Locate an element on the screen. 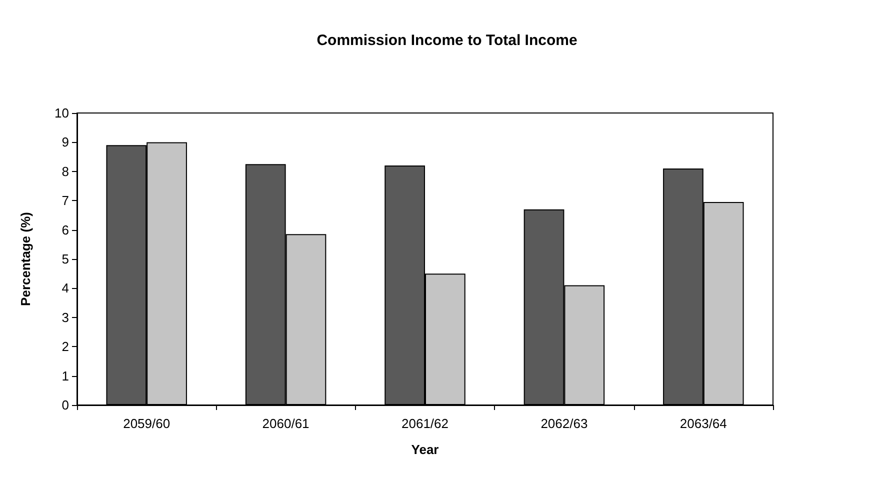 This screenshot has height=479, width=894. y-tick-label: 6 is located at coordinates (65, 230).